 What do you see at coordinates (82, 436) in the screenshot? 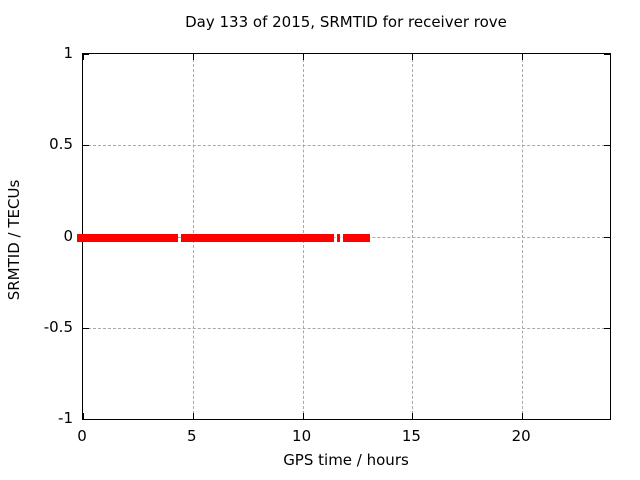
I see `x-tick-label: 0` at bounding box center [82, 436].